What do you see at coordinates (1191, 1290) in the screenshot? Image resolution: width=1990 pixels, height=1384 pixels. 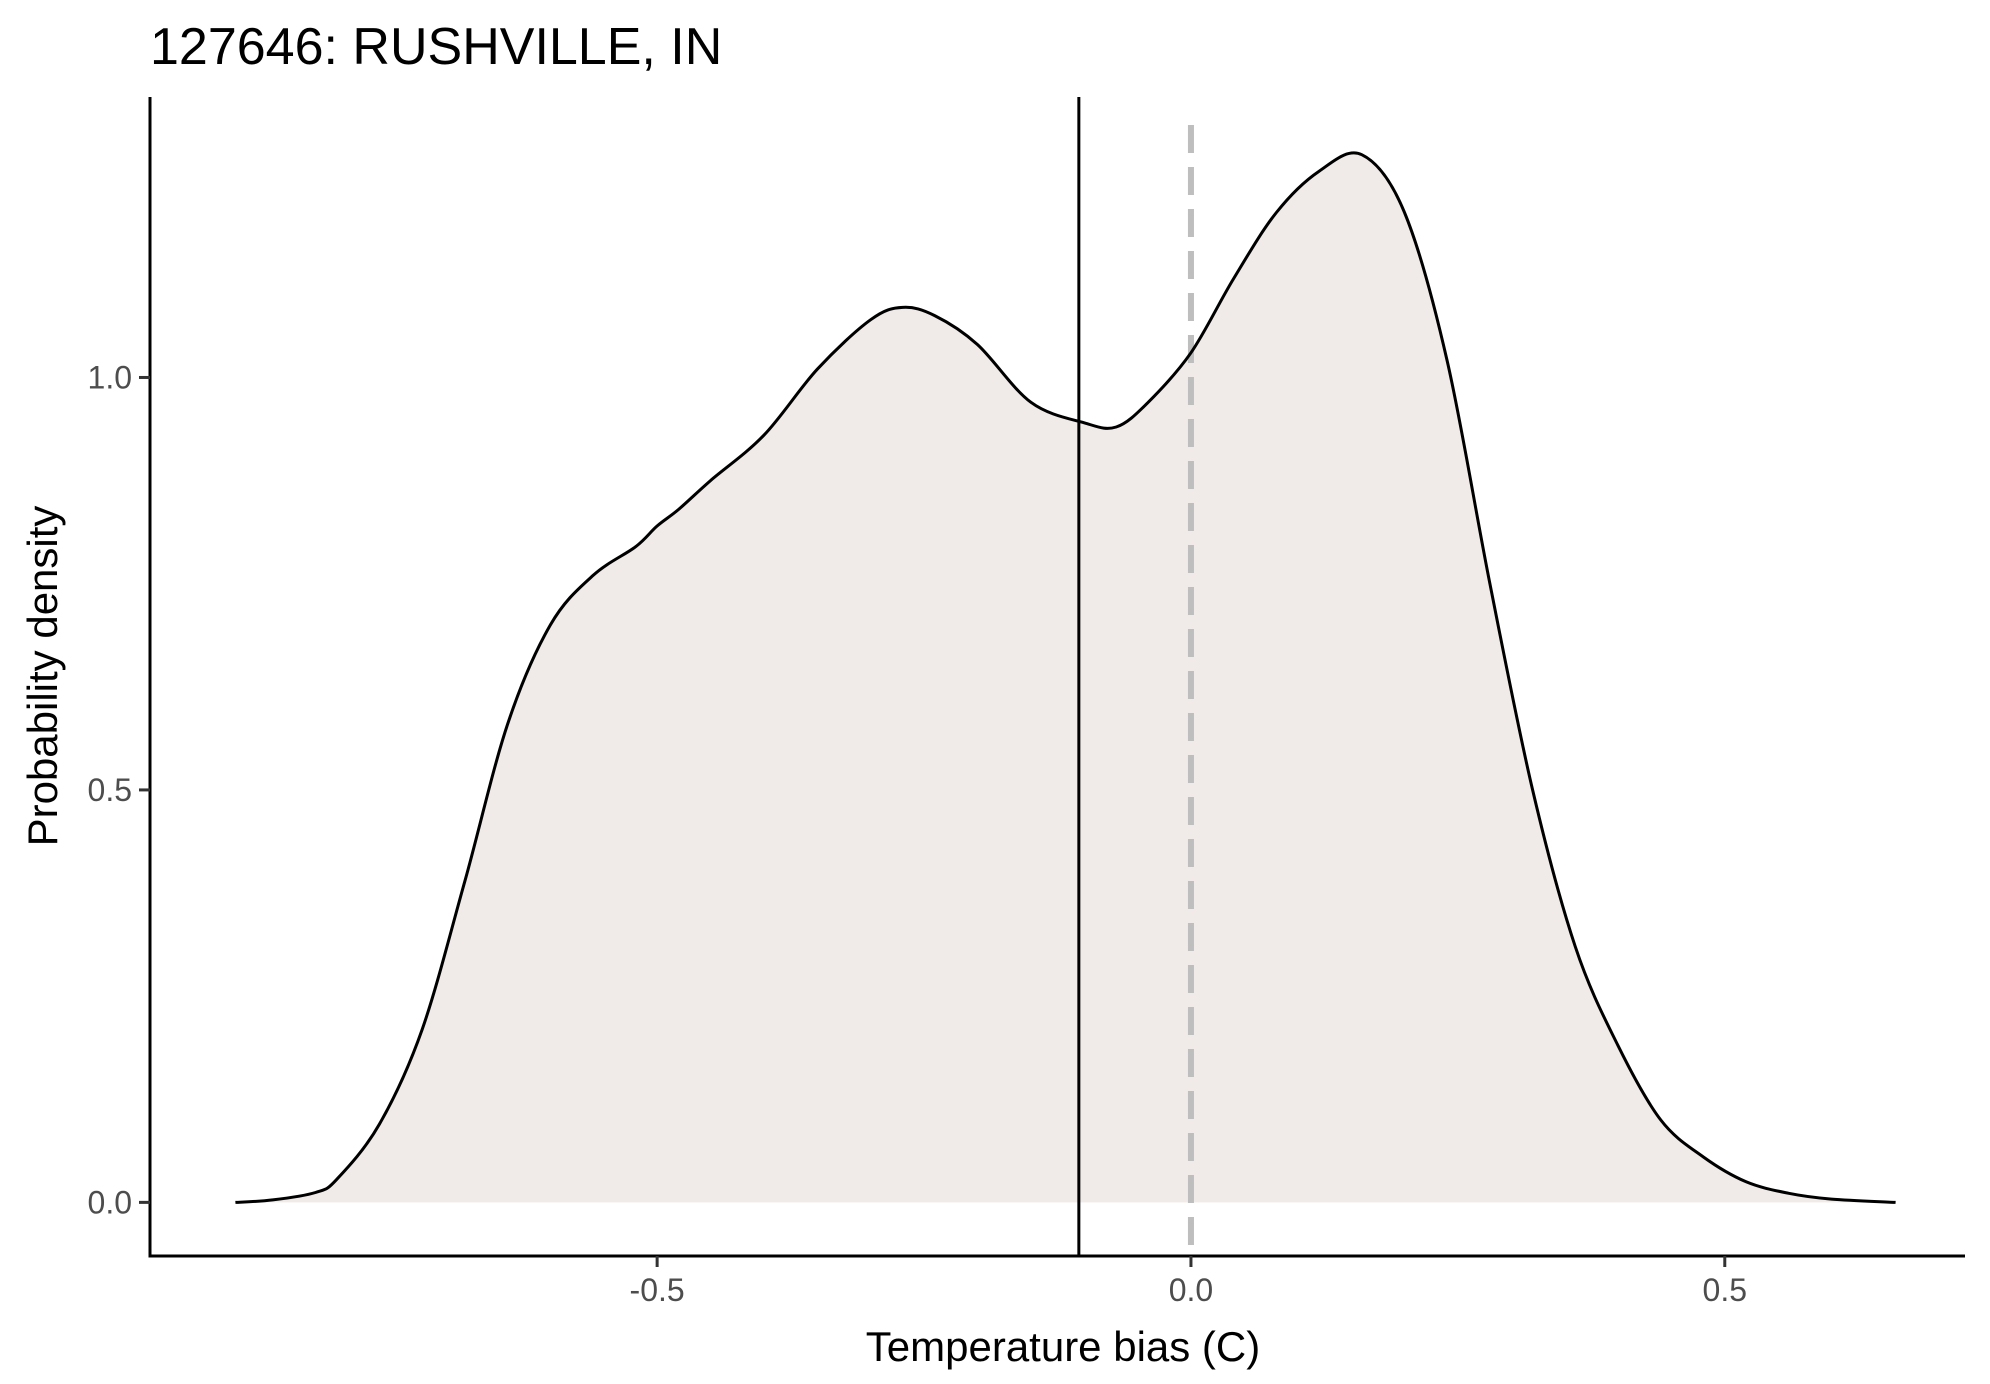 I see `x-tick-label: 0.0` at bounding box center [1191, 1290].